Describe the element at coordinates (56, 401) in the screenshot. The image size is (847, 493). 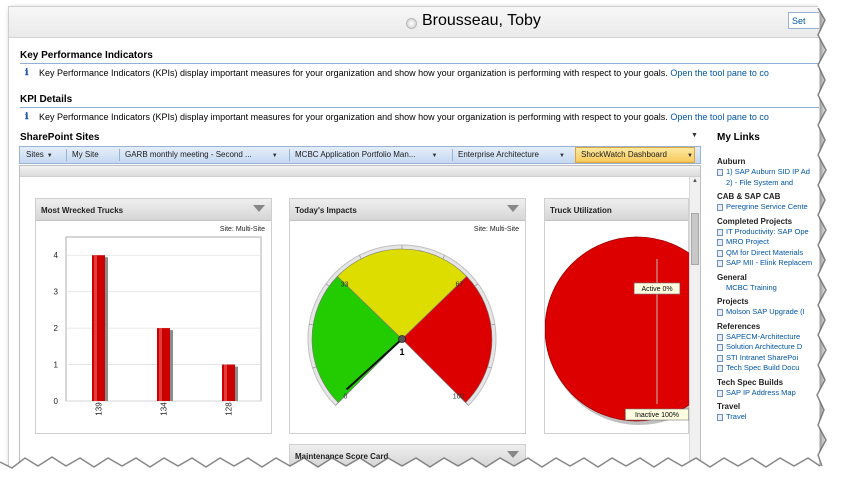
I see `y-tick-label: 0` at that location.